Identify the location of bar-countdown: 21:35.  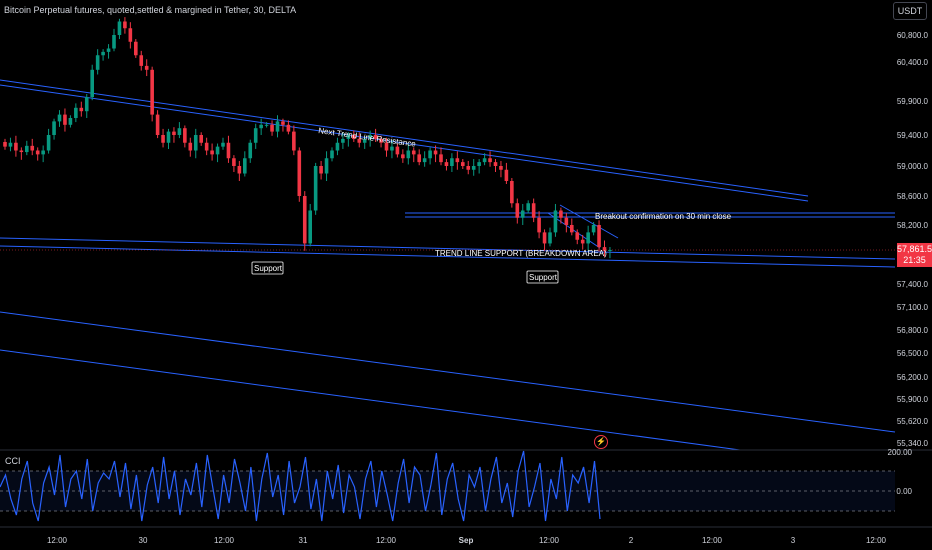
(914, 260).